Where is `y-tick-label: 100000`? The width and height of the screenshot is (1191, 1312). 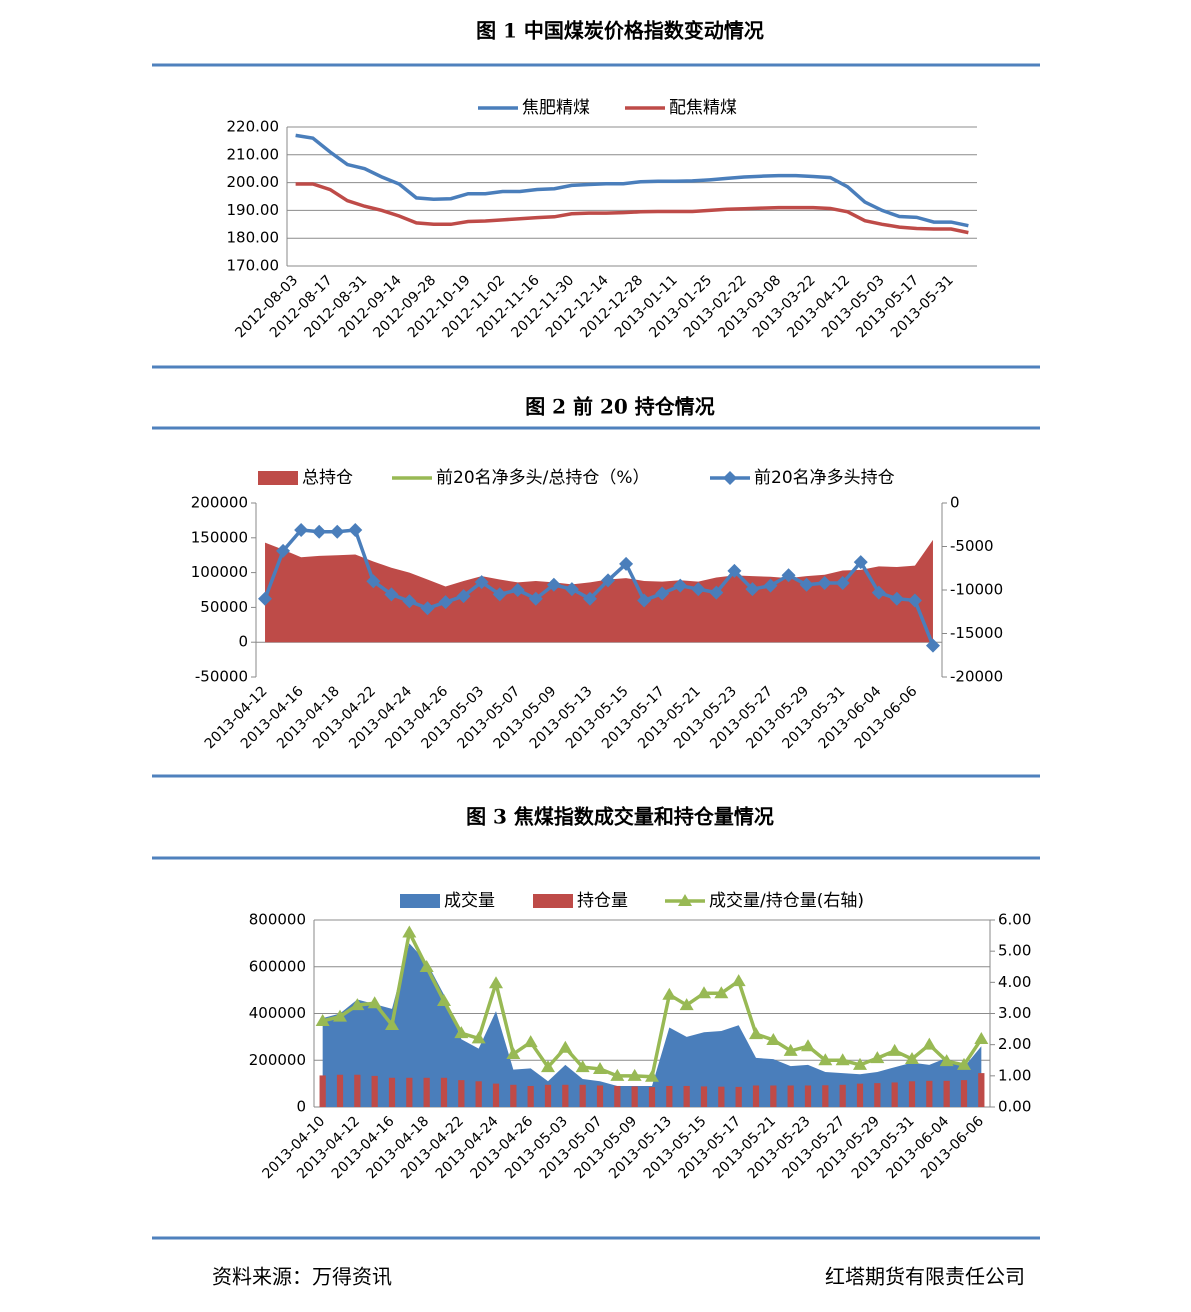 y-tick-label: 100000 is located at coordinates (219, 572).